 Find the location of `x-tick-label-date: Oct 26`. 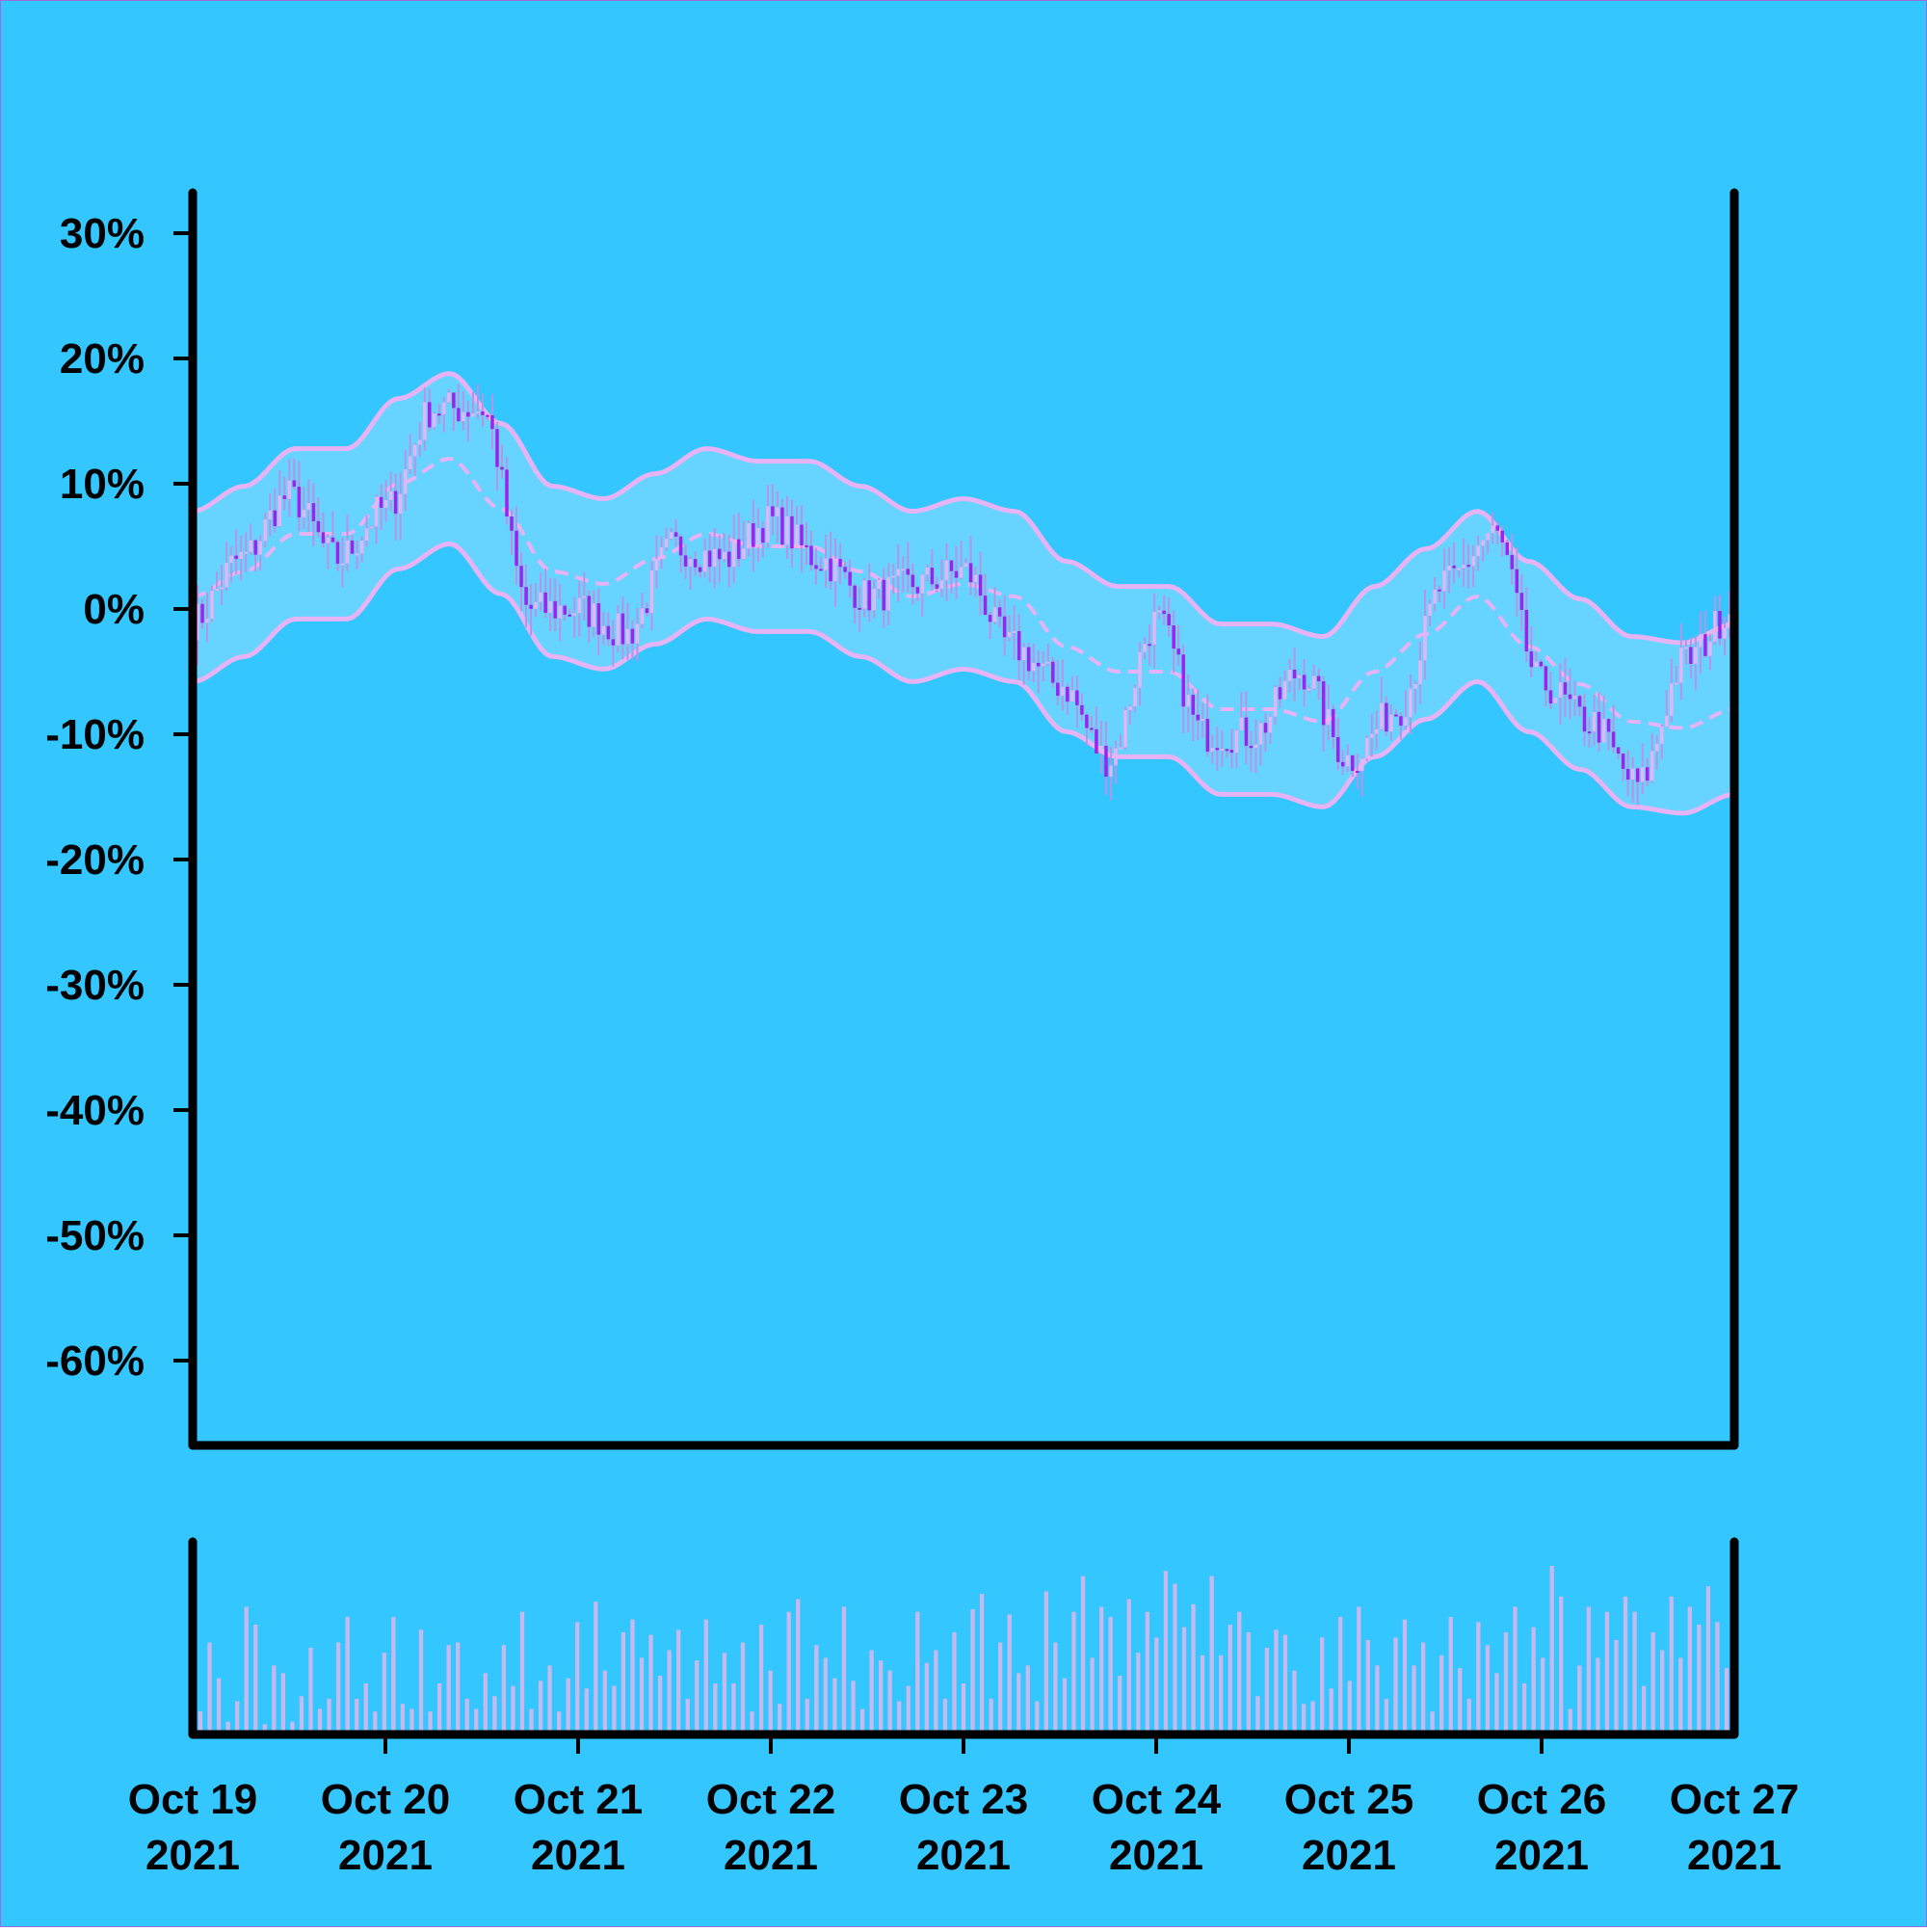

x-tick-label-date: Oct 26 is located at coordinates (1542, 1799).